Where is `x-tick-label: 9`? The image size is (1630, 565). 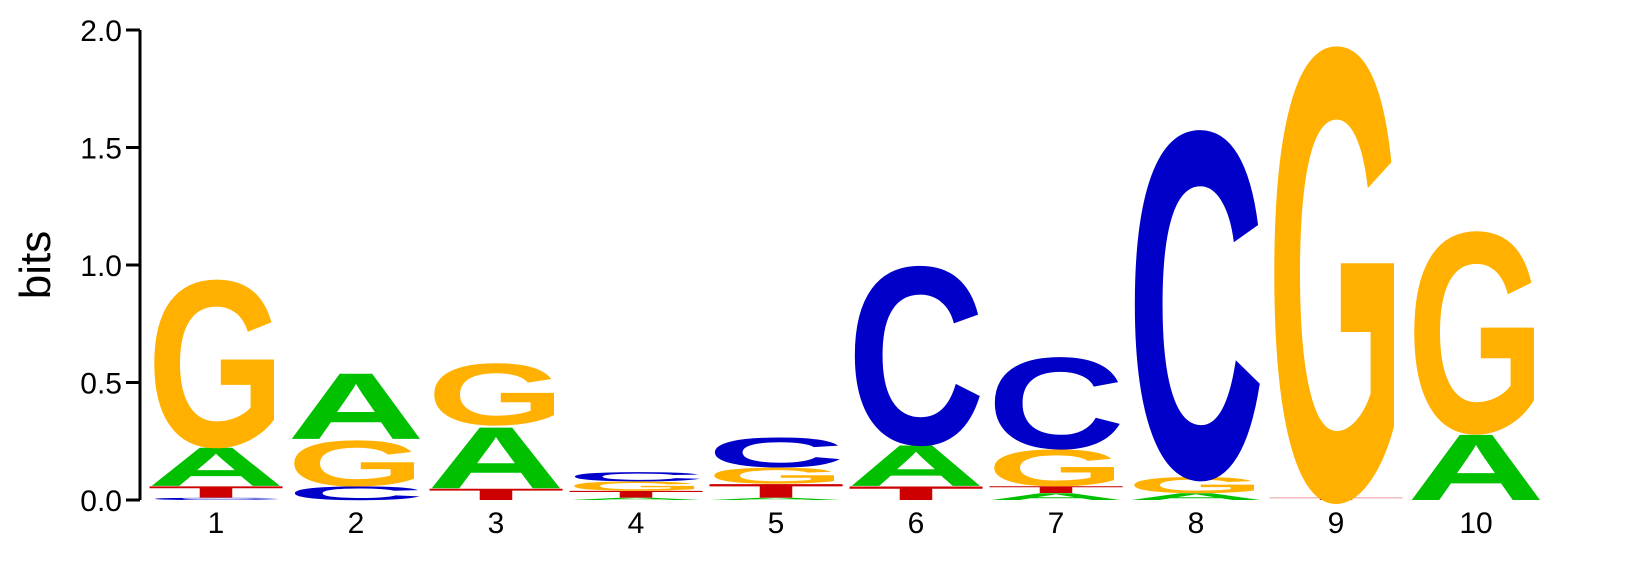
x-tick-label: 9 is located at coordinates (1336, 523).